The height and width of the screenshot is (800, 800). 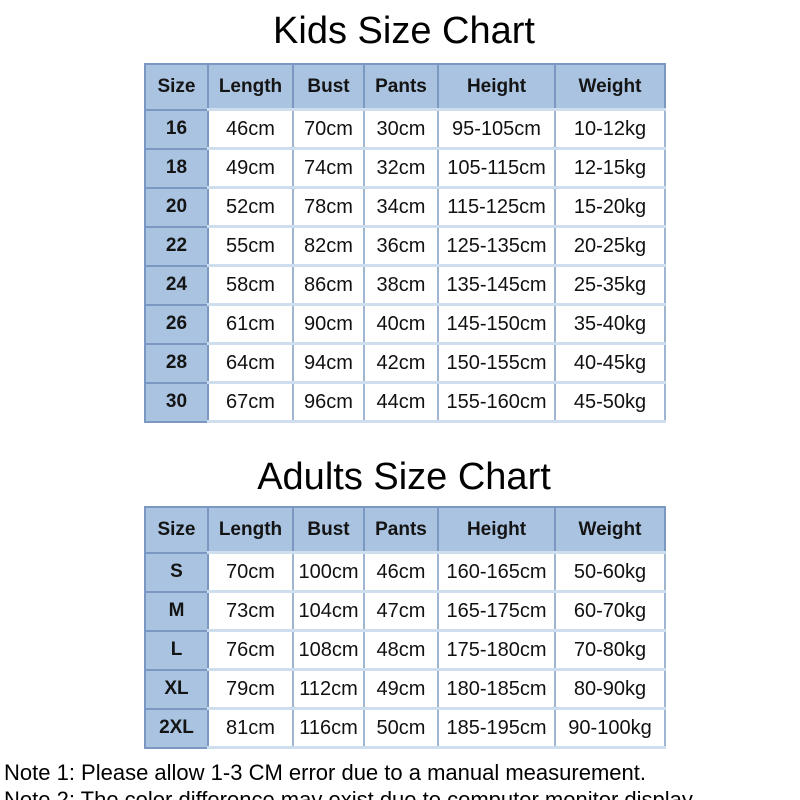 I want to click on table-row: 16 46cm 70cm 30cm 95-105cm 10-12kg, so click(x=405, y=129).